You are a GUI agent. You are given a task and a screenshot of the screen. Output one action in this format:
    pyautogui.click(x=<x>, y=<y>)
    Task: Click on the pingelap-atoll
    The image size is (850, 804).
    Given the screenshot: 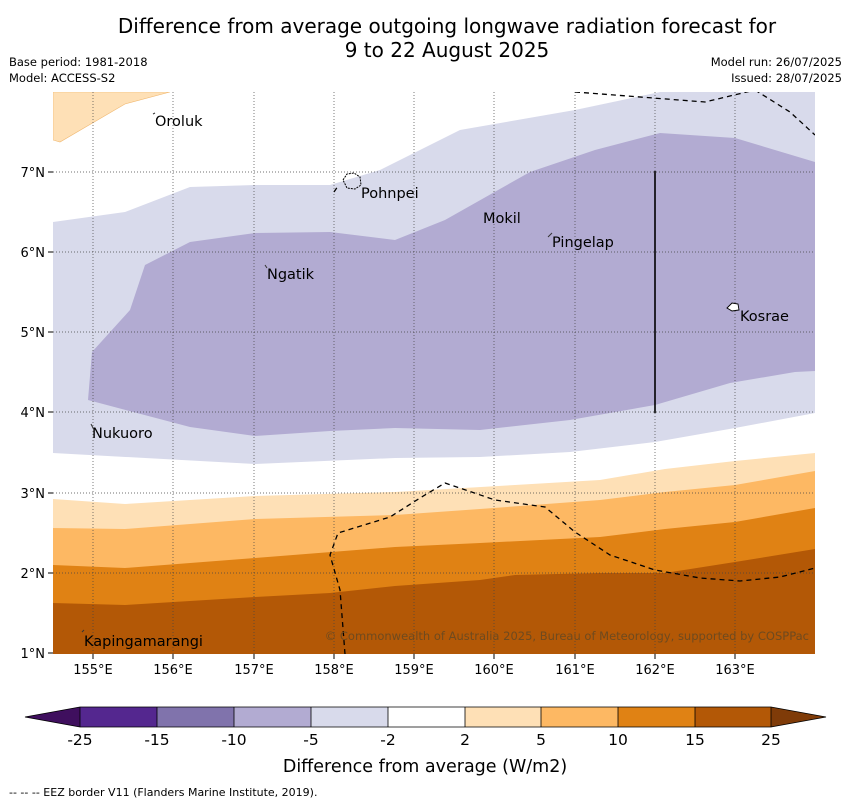 What is the action you would take?
    pyautogui.click(x=550, y=235)
    